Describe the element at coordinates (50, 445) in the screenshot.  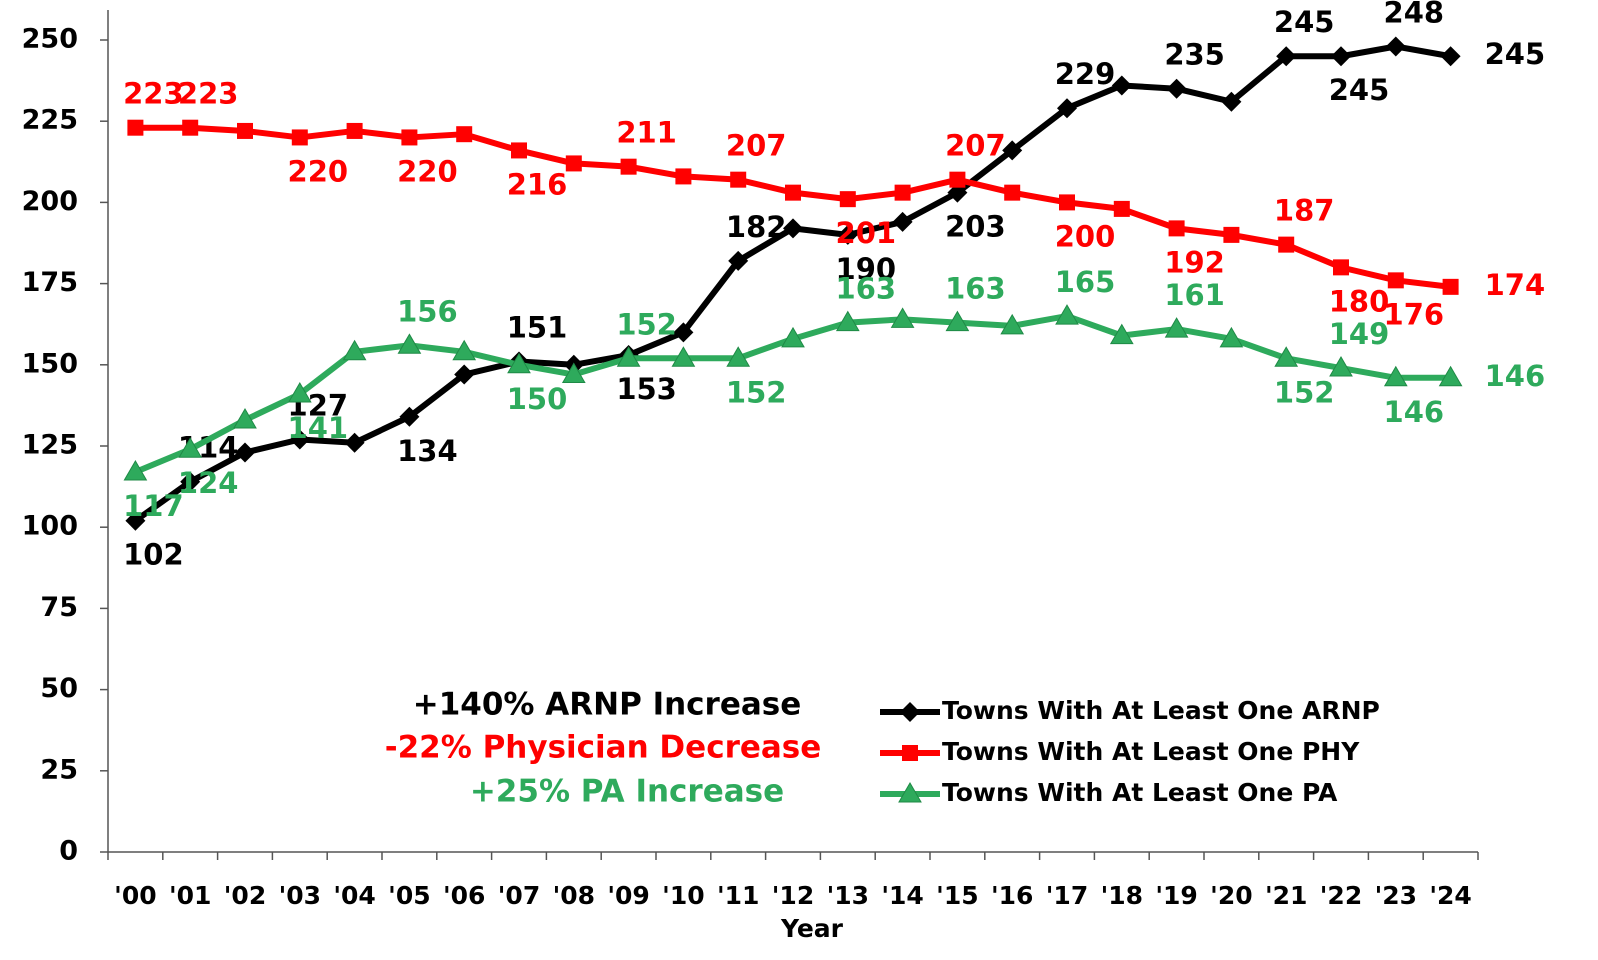
I see `y-tick-label: 125` at that location.